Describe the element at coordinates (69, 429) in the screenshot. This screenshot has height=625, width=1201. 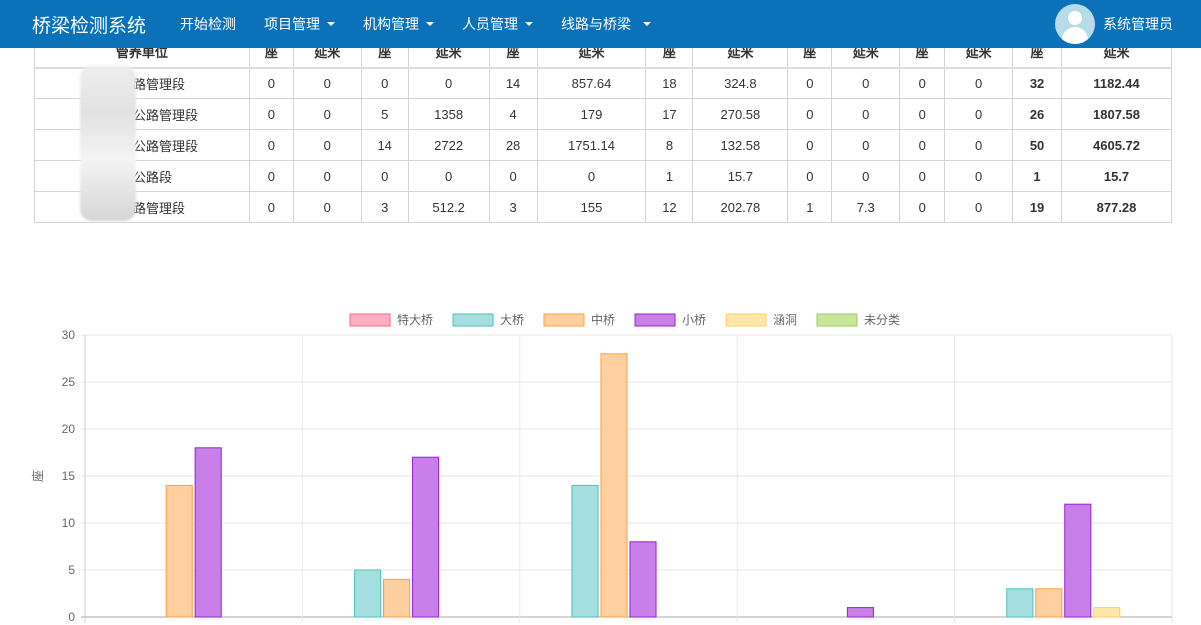
I see `y-tick-label: 20` at that location.